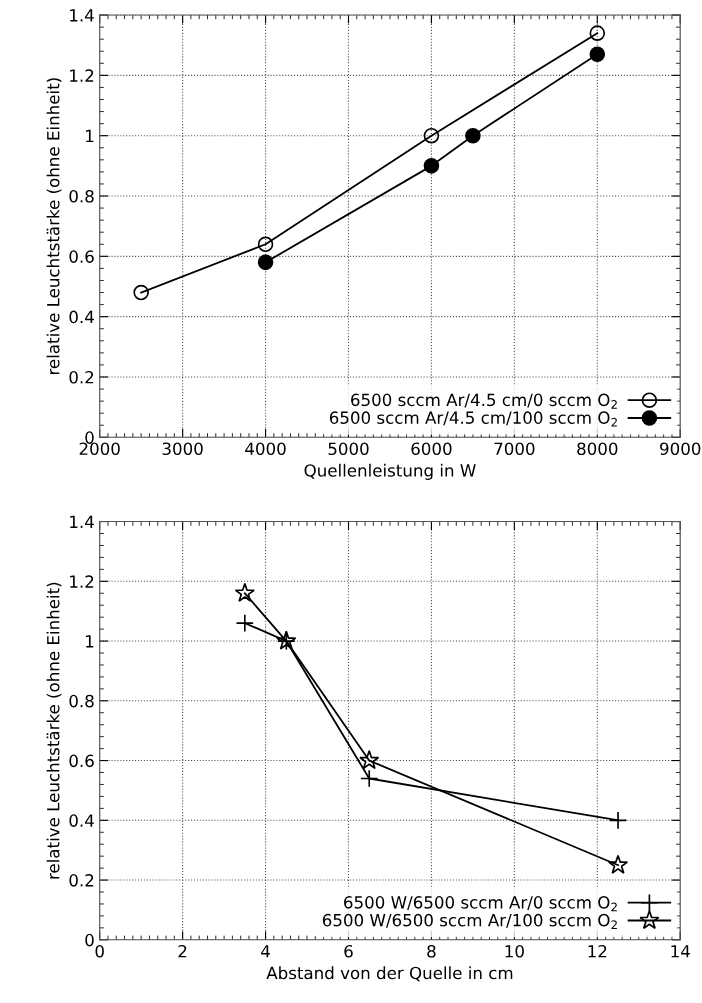 The height and width of the screenshot is (1003, 702). Describe the element at coordinates (348, 951) in the screenshot. I see `x-tick-label: 6` at that location.